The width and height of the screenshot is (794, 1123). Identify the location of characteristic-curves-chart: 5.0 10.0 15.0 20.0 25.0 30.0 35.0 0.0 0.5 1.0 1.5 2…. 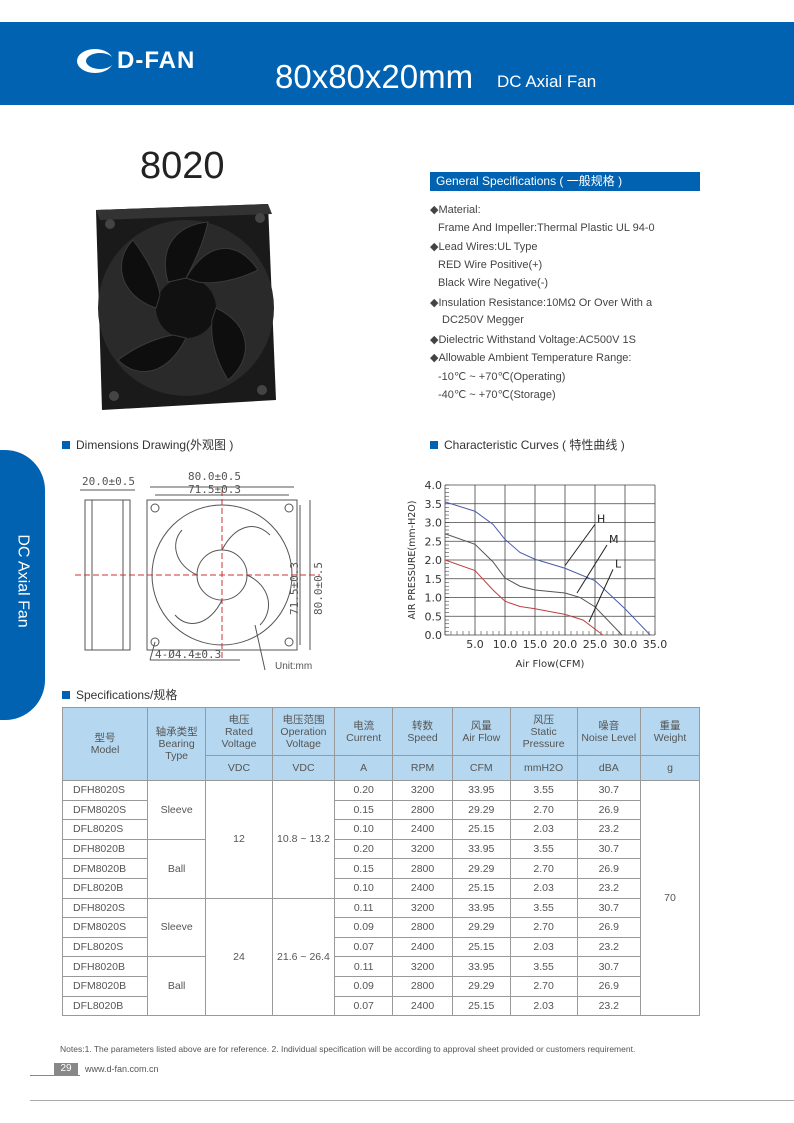
(537, 574).